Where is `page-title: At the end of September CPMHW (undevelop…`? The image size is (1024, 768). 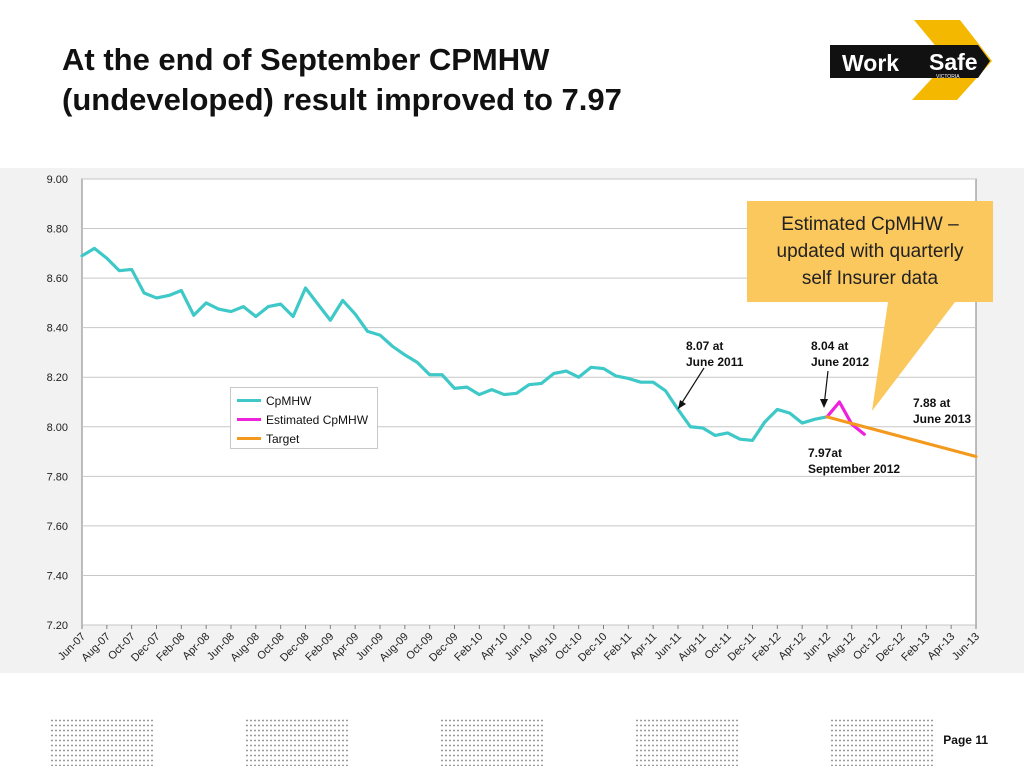 page-title: At the end of September CPMHW (undevelop… is located at coordinates (422, 80).